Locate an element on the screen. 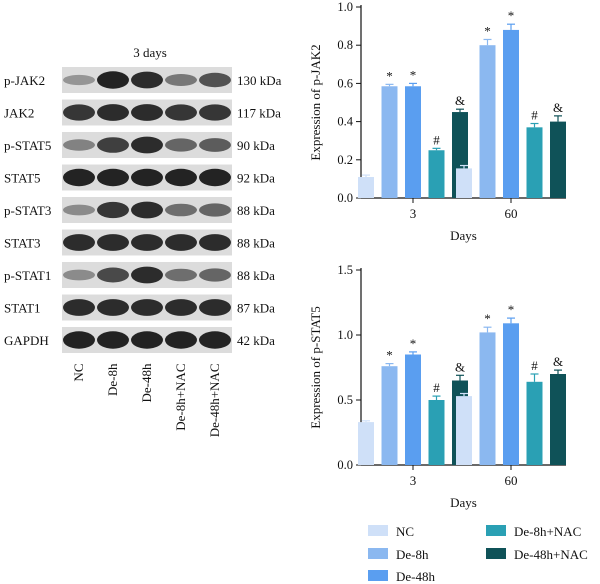  blot-lane-label: NC is located at coordinates (78, 373).